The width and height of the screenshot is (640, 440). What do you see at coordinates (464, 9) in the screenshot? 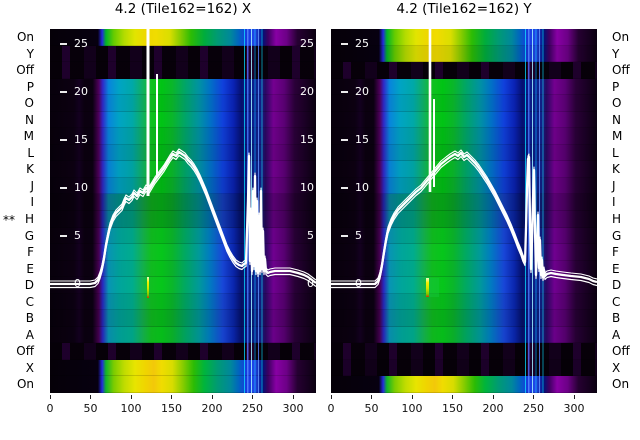
I see `right-panel-title: 4.2 (Tile162=162) Y` at bounding box center [464, 9].